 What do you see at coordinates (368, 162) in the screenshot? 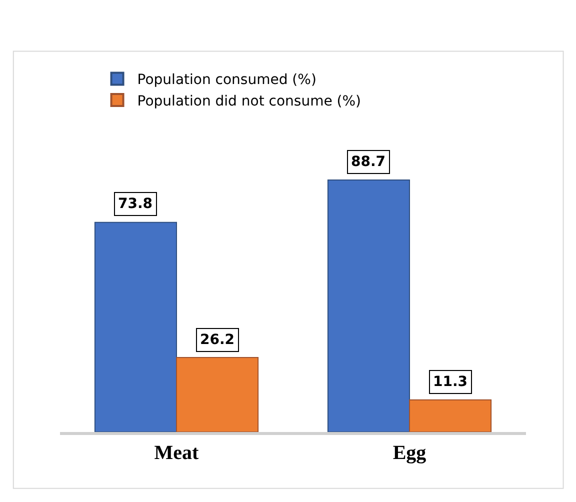
I see `data-label: 88.7` at bounding box center [368, 162].